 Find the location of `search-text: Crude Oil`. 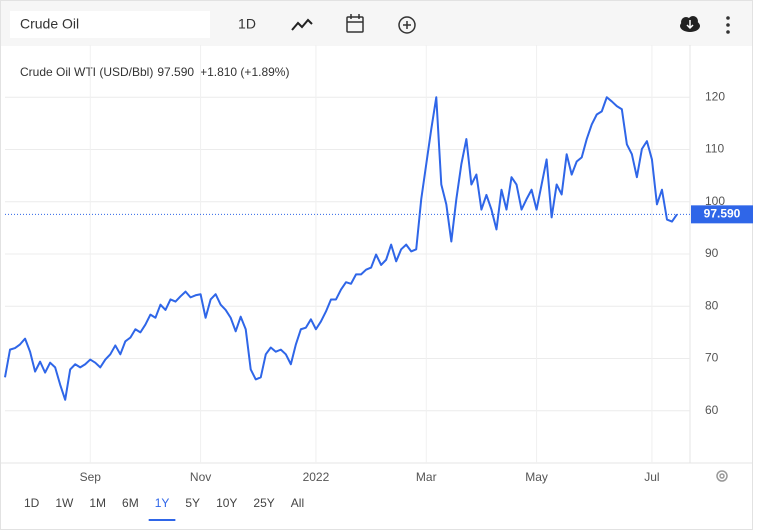

search-text: Crude Oil is located at coordinates (49, 24).